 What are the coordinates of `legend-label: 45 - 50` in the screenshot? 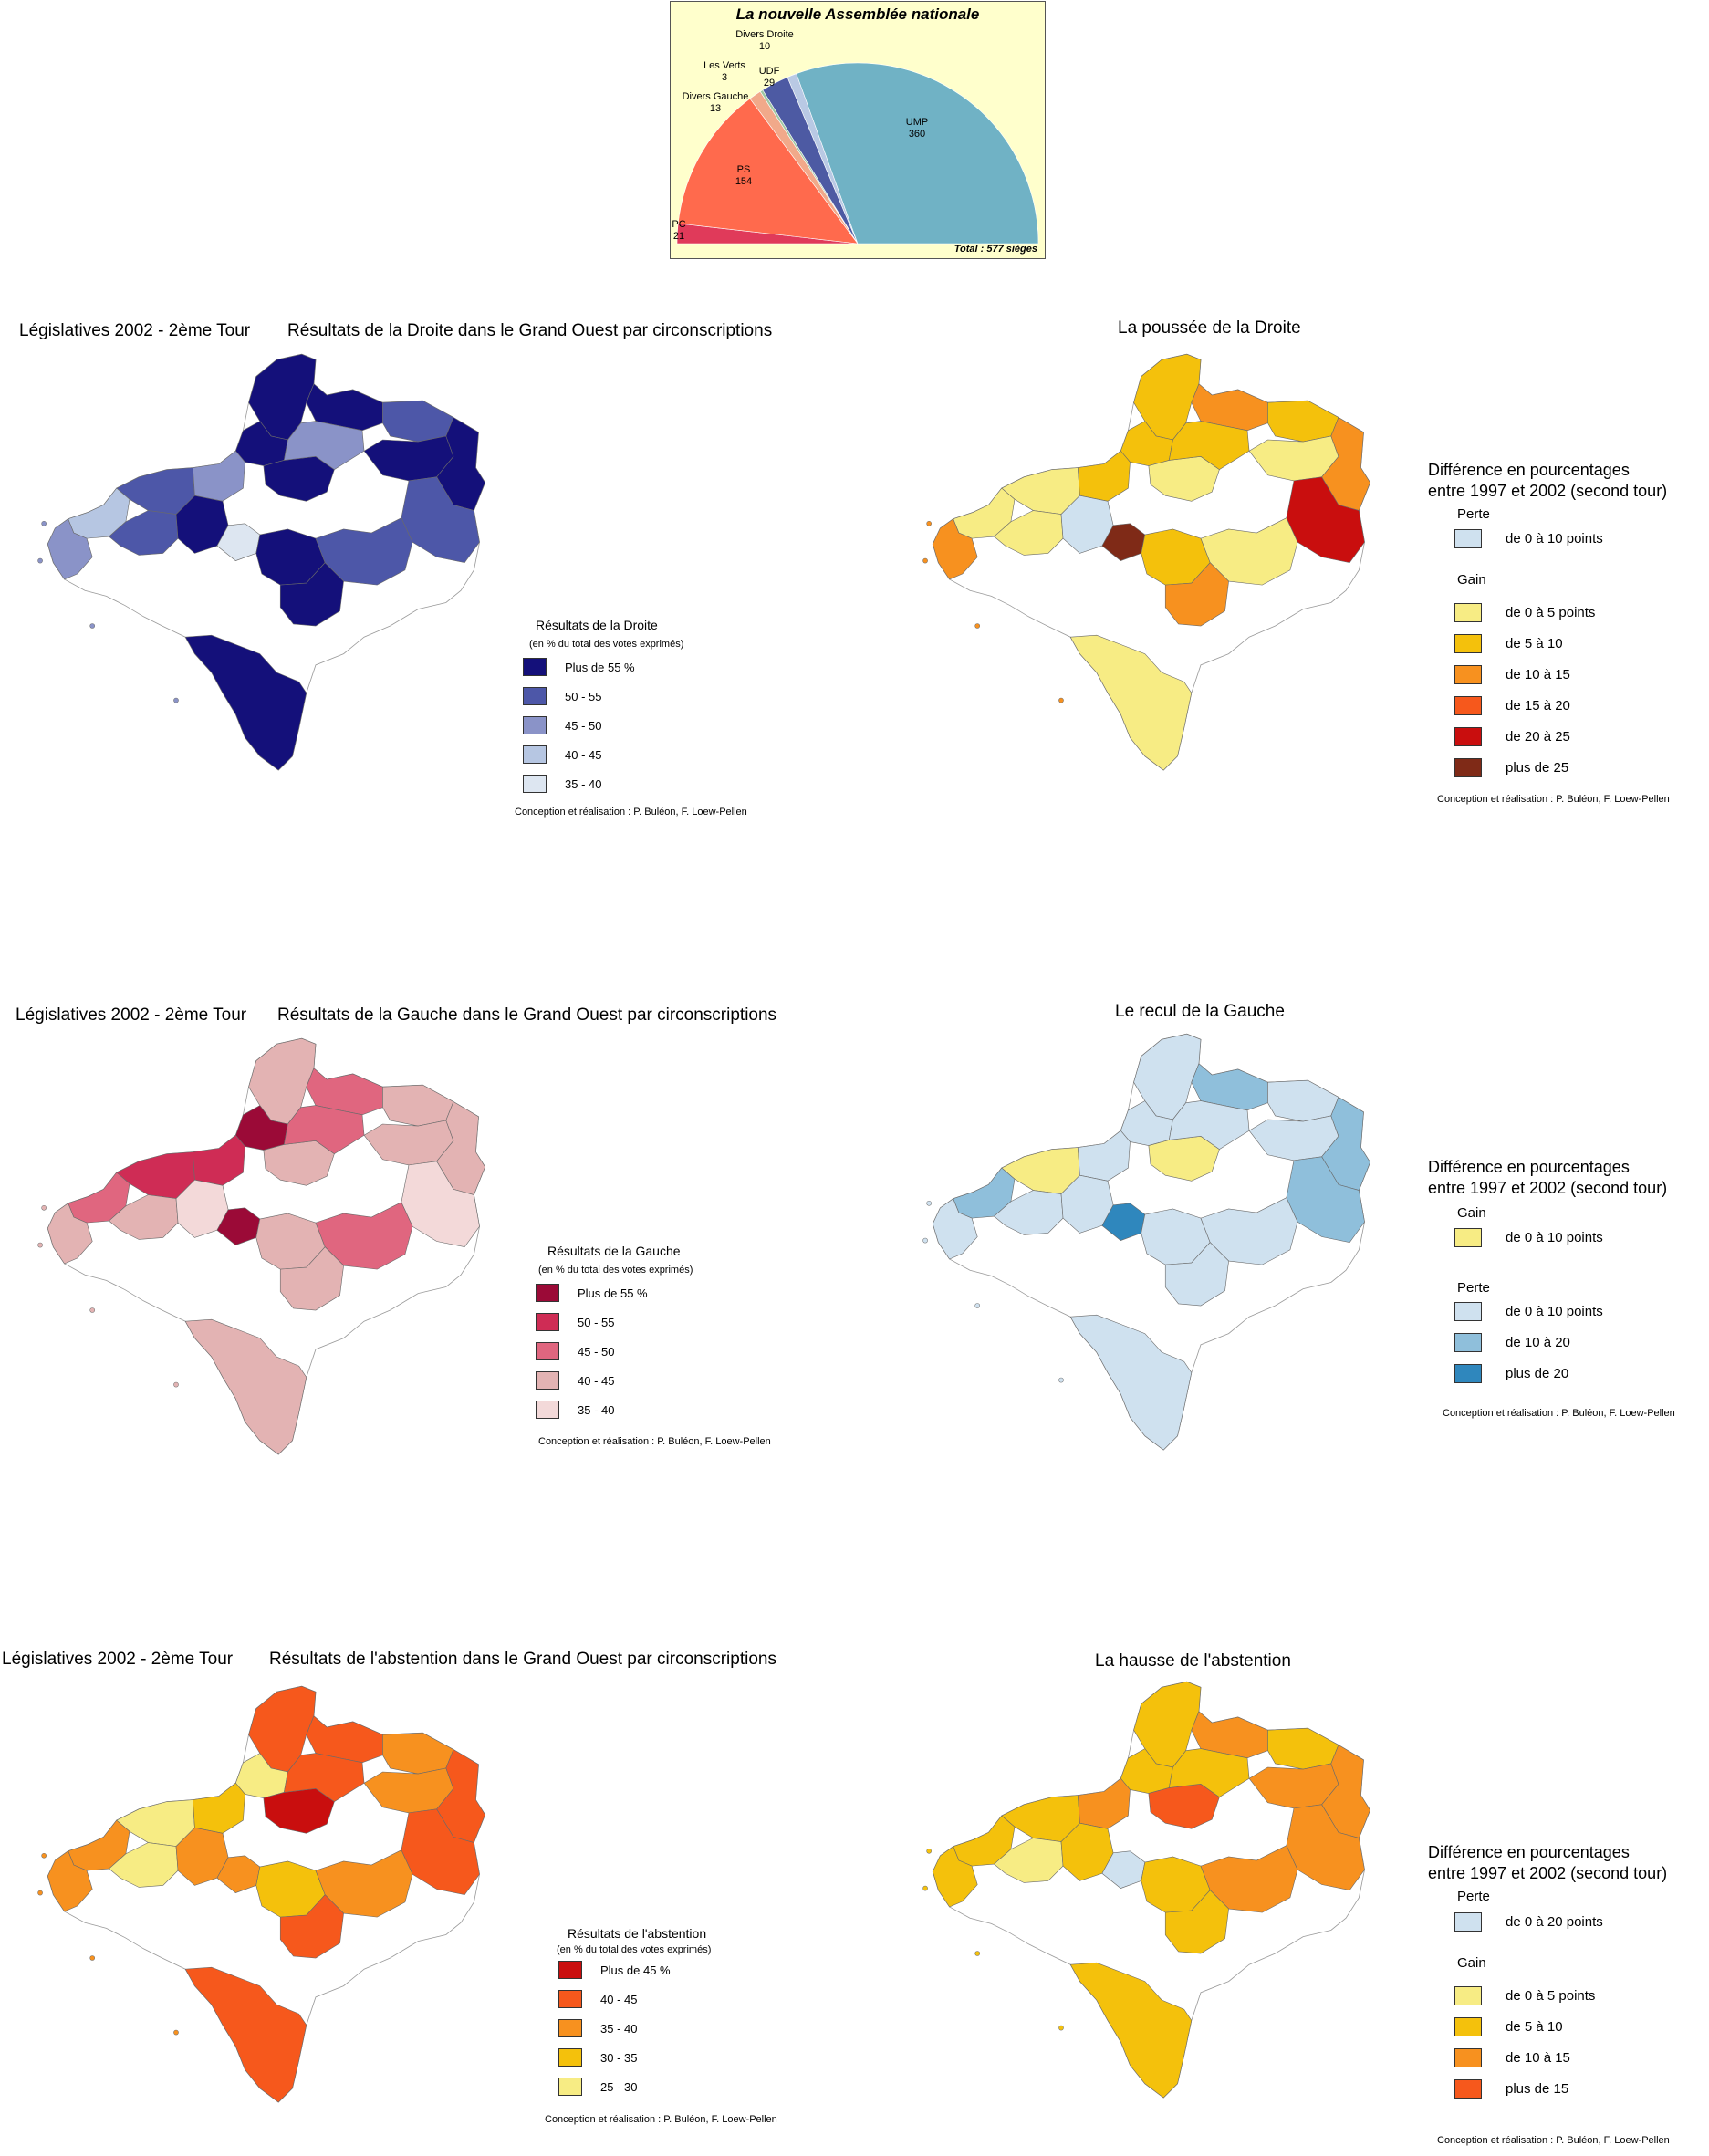 It's located at (596, 1352).